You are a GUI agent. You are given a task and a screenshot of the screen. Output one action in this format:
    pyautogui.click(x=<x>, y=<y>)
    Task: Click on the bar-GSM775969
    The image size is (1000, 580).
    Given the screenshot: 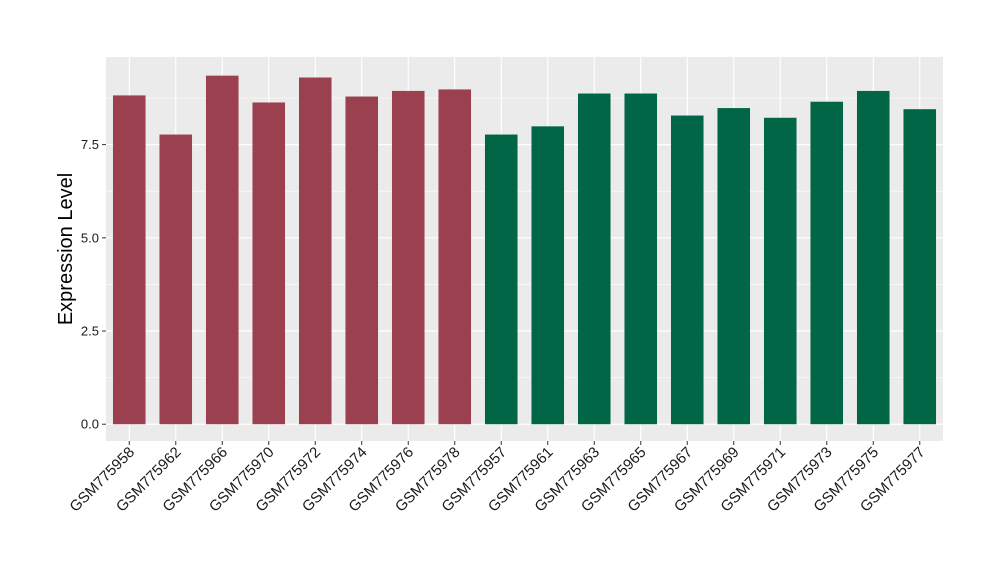 What is the action you would take?
    pyautogui.click(x=734, y=266)
    